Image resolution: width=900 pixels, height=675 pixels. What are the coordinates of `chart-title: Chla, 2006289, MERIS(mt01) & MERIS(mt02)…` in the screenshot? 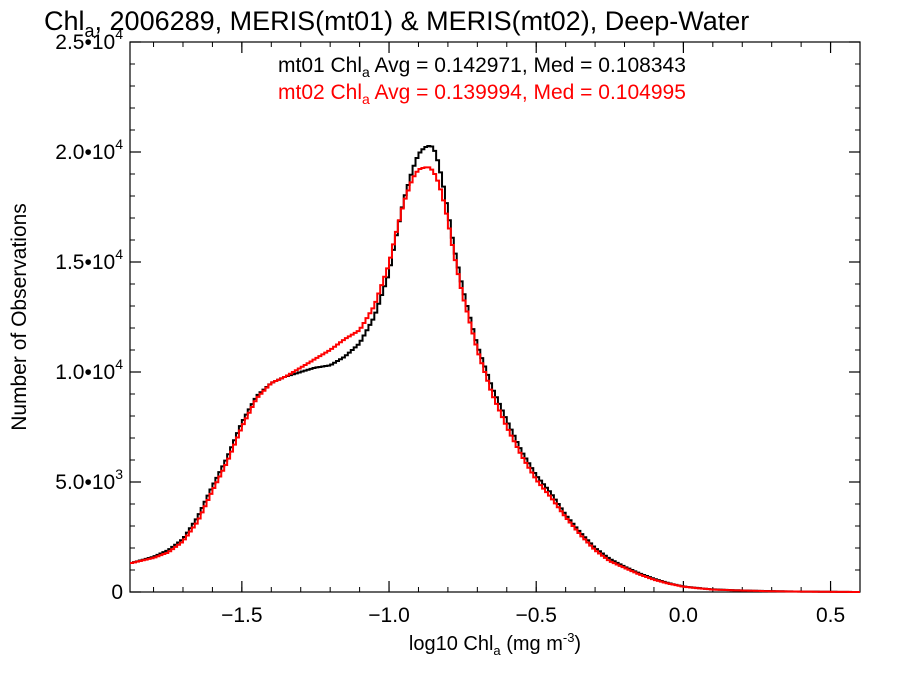 It's located at (396, 23).